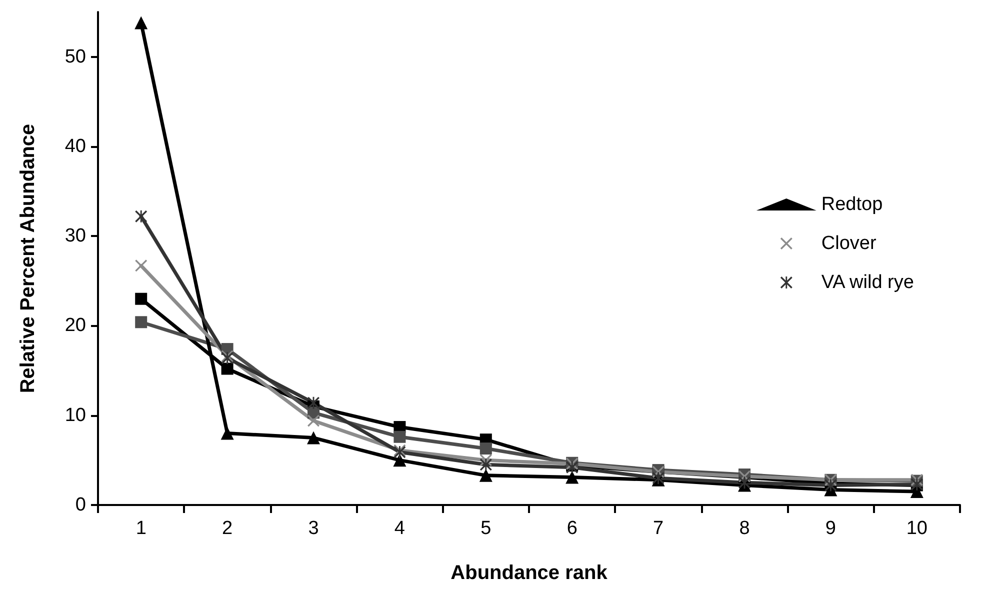 This screenshot has width=990, height=604. What do you see at coordinates (830, 528) in the screenshot?
I see `x-tick-label: 9` at bounding box center [830, 528].